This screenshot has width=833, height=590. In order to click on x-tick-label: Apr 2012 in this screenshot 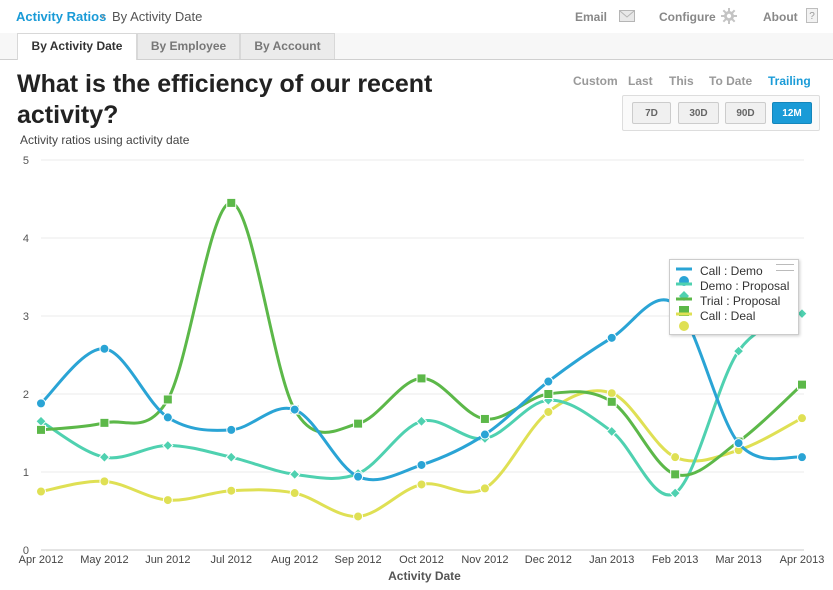, I will do `click(41, 560)`.